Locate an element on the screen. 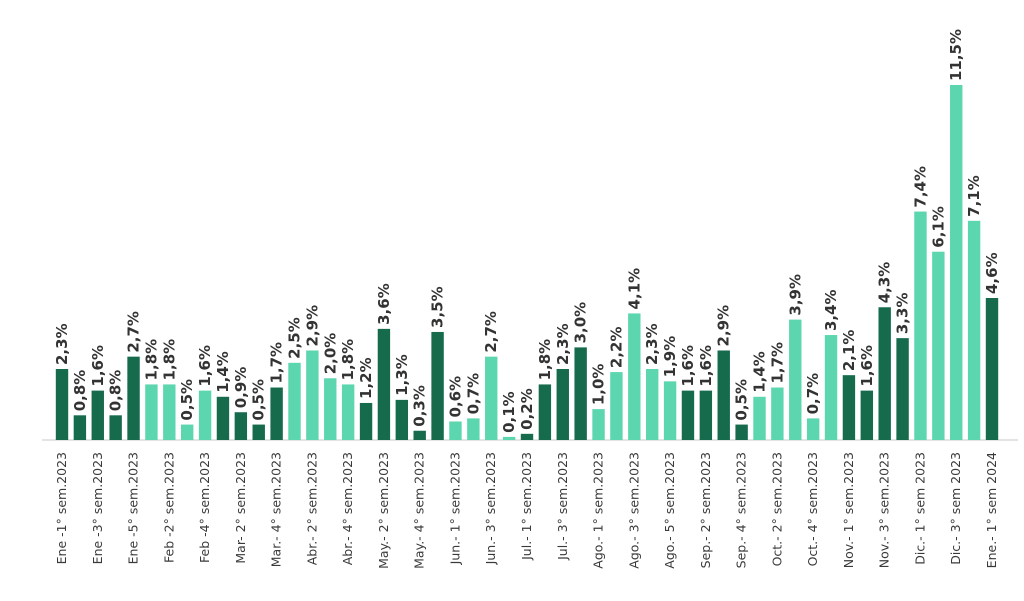  x-tick-label: Ene -3° sem.2023 is located at coordinates (97, 508).